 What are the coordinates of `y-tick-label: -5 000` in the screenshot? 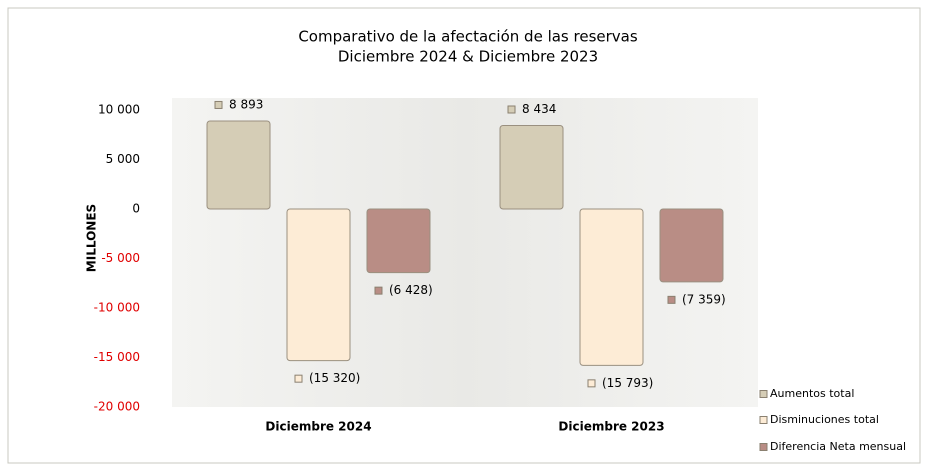 It's located at (120, 258).